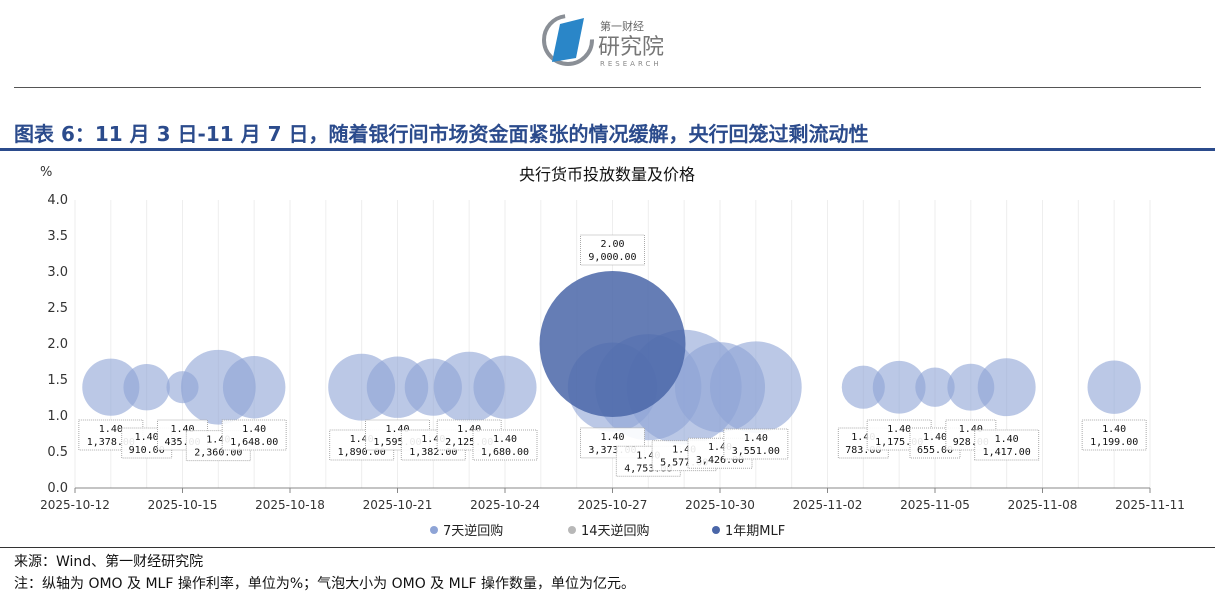 This screenshot has width=1215, height=606. Describe the element at coordinates (57, 416) in the screenshot. I see `y-tick-label: 1.0` at that location.